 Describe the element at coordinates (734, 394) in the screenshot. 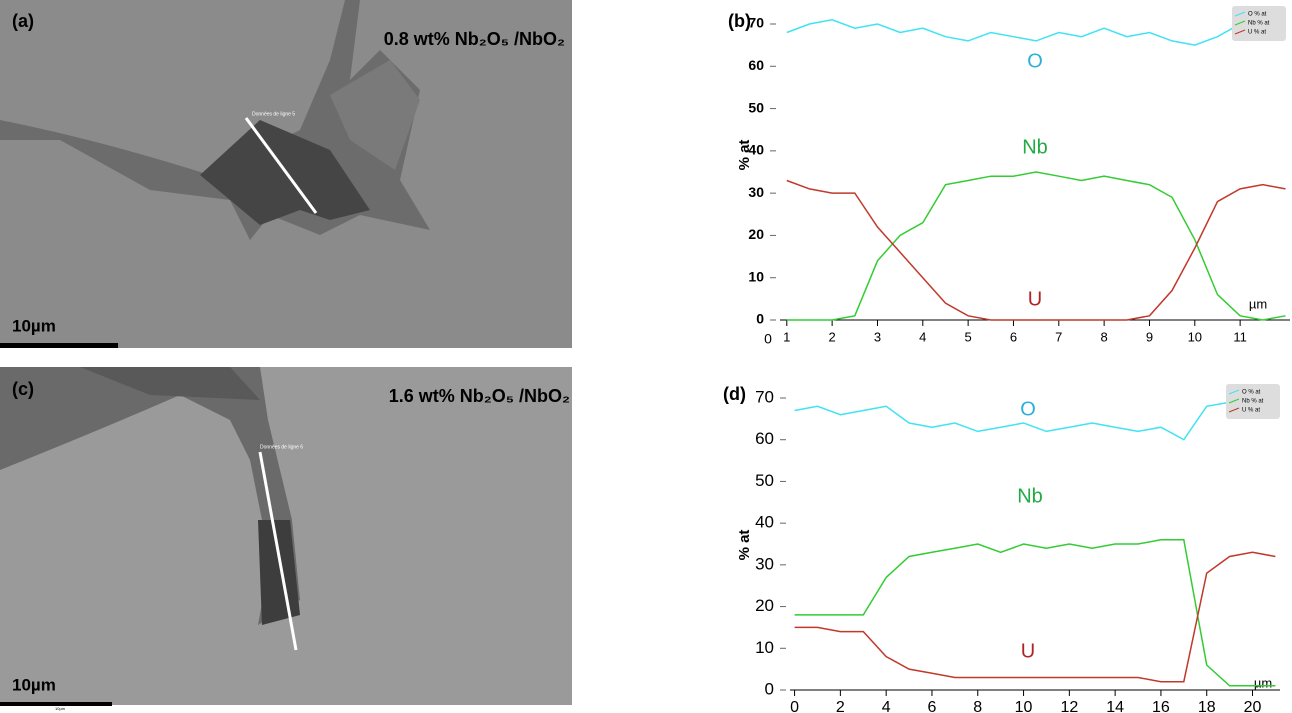

I see `panel-label: (d)` at that location.